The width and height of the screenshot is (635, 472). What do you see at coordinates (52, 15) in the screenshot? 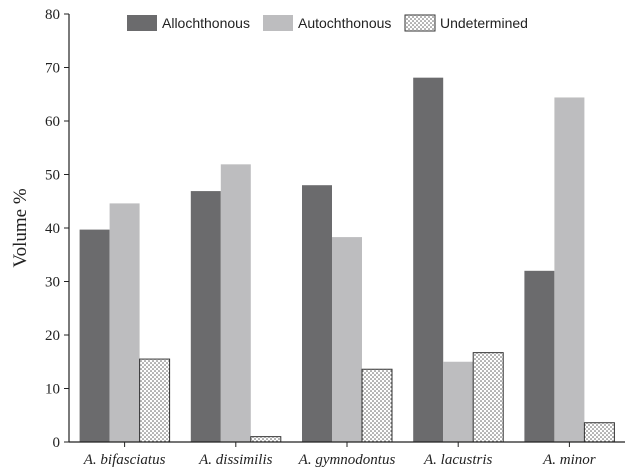
I see `y-tick-label: 80` at bounding box center [52, 15].